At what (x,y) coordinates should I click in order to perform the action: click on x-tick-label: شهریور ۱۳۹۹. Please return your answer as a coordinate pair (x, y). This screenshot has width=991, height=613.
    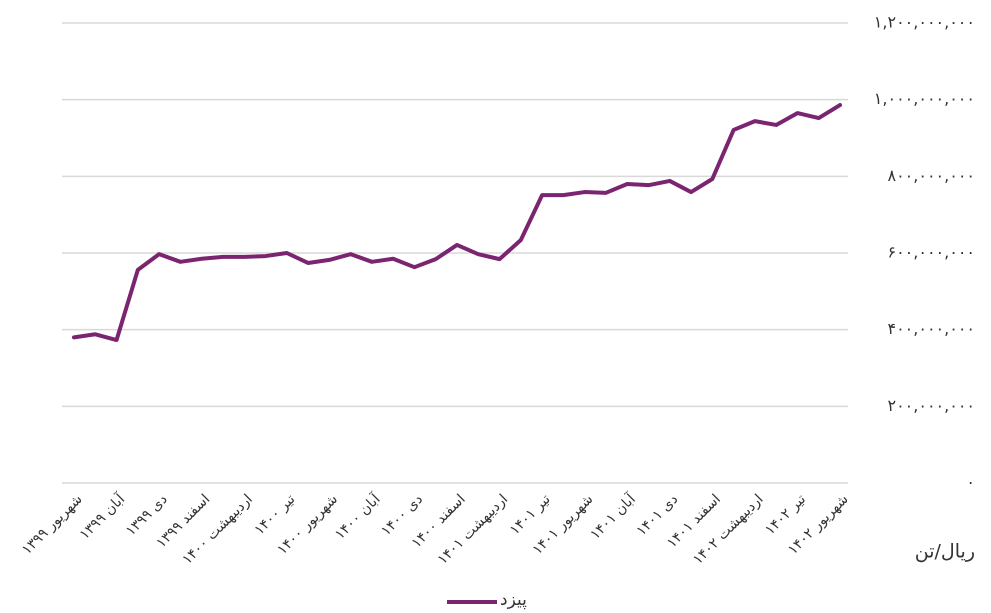
    Looking at the image, I should click on (52, 524).